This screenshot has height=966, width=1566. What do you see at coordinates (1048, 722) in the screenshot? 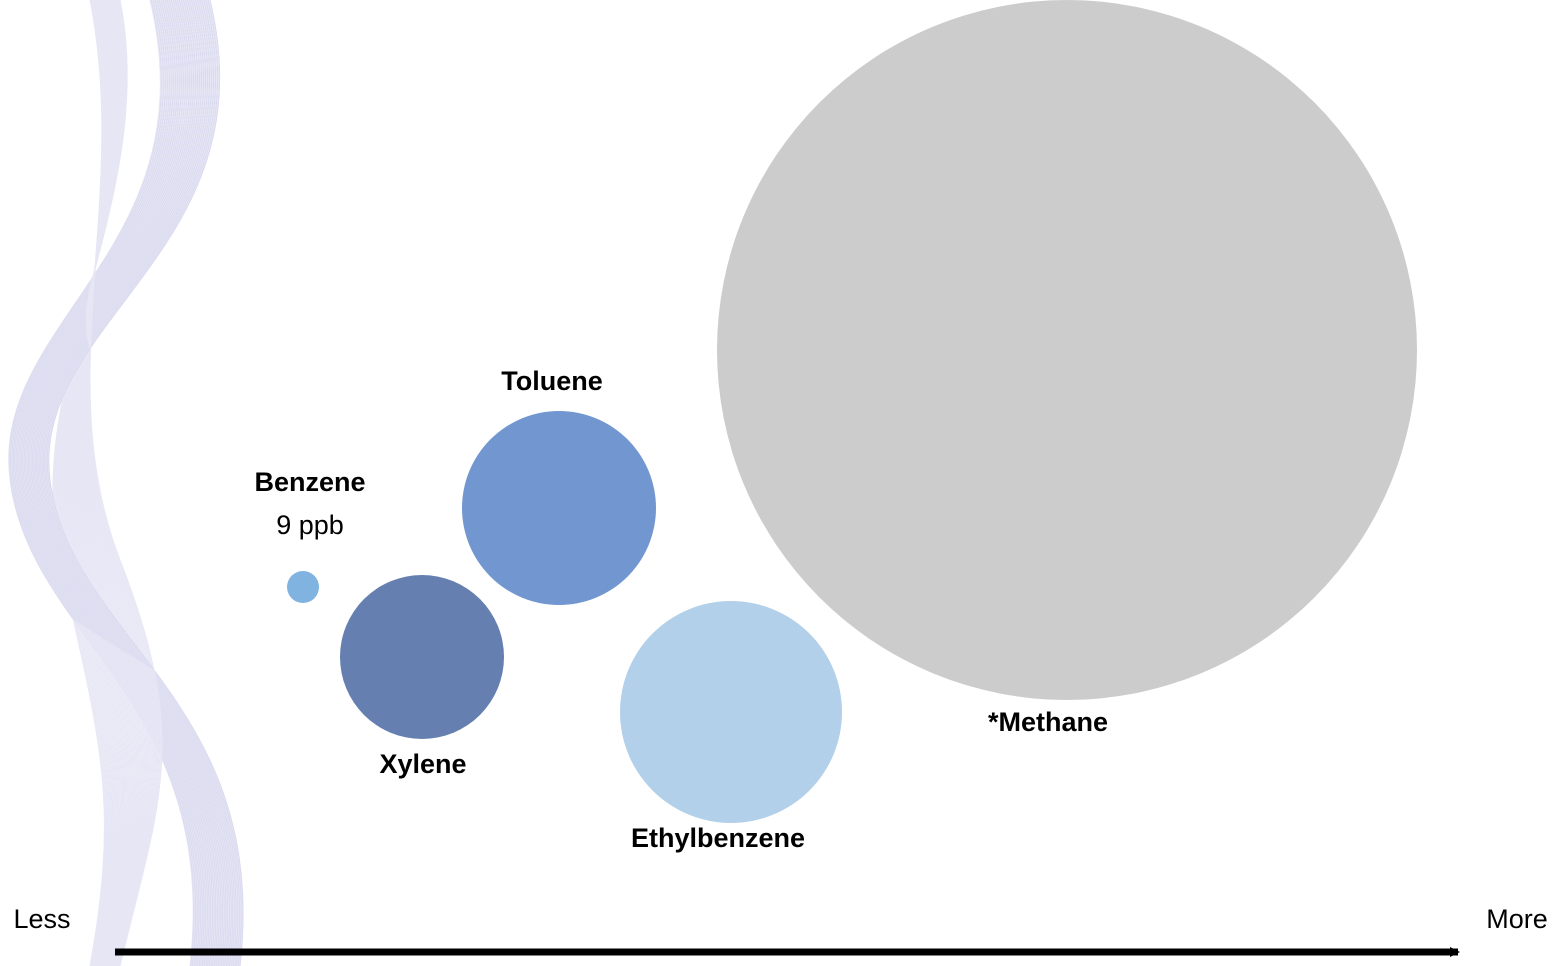
I see `node-label: *Methane` at bounding box center [1048, 722].